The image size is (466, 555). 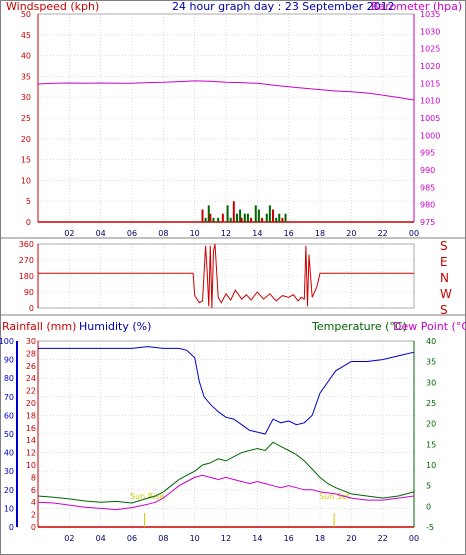 What do you see at coordinates (430, 135) in the screenshot?
I see `barometer-tick-label: 1000` at bounding box center [430, 135].